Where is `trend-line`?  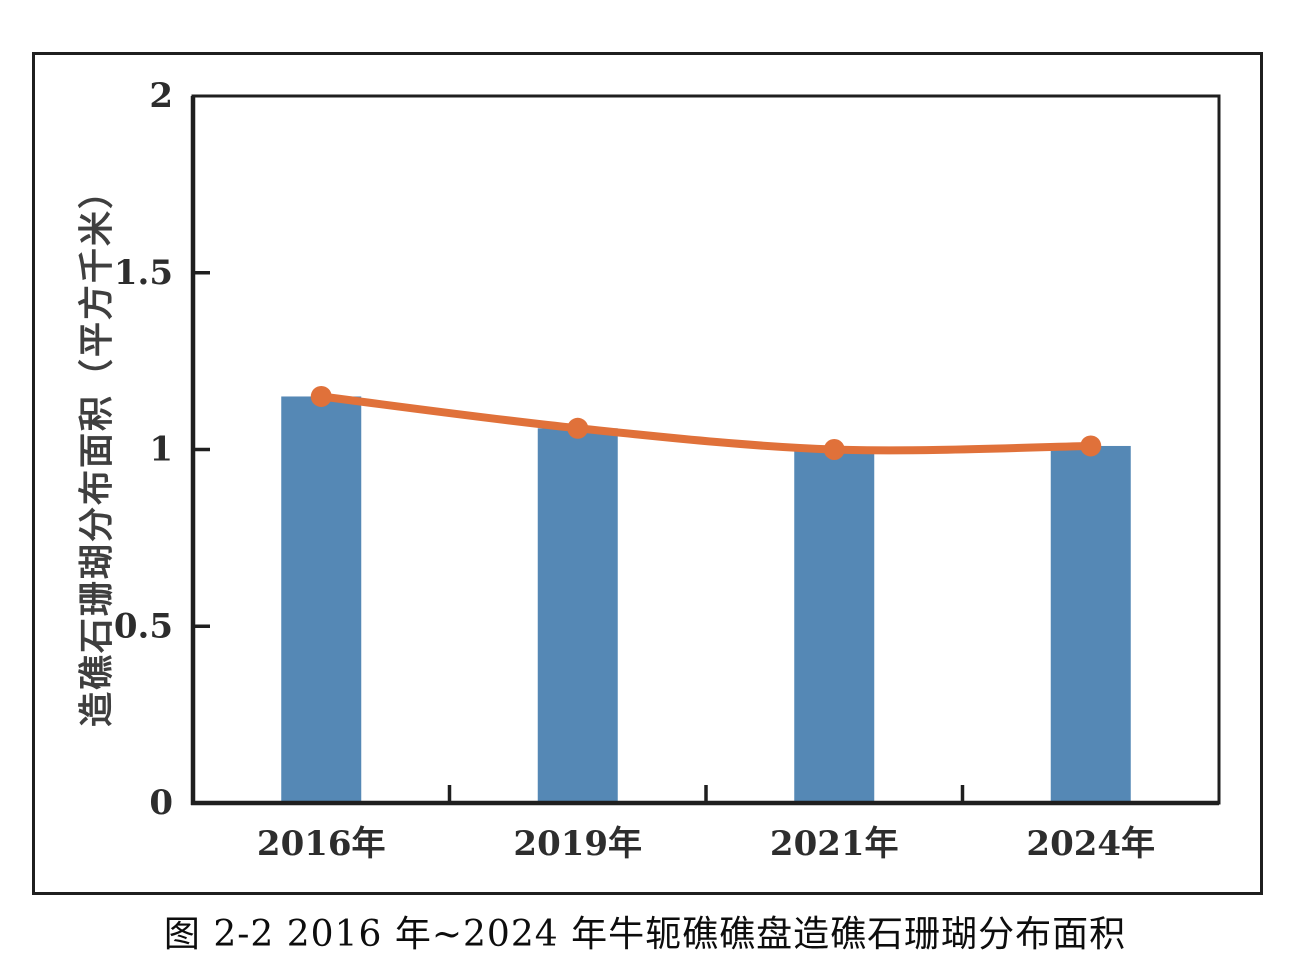
trend-line is located at coordinates (706, 423).